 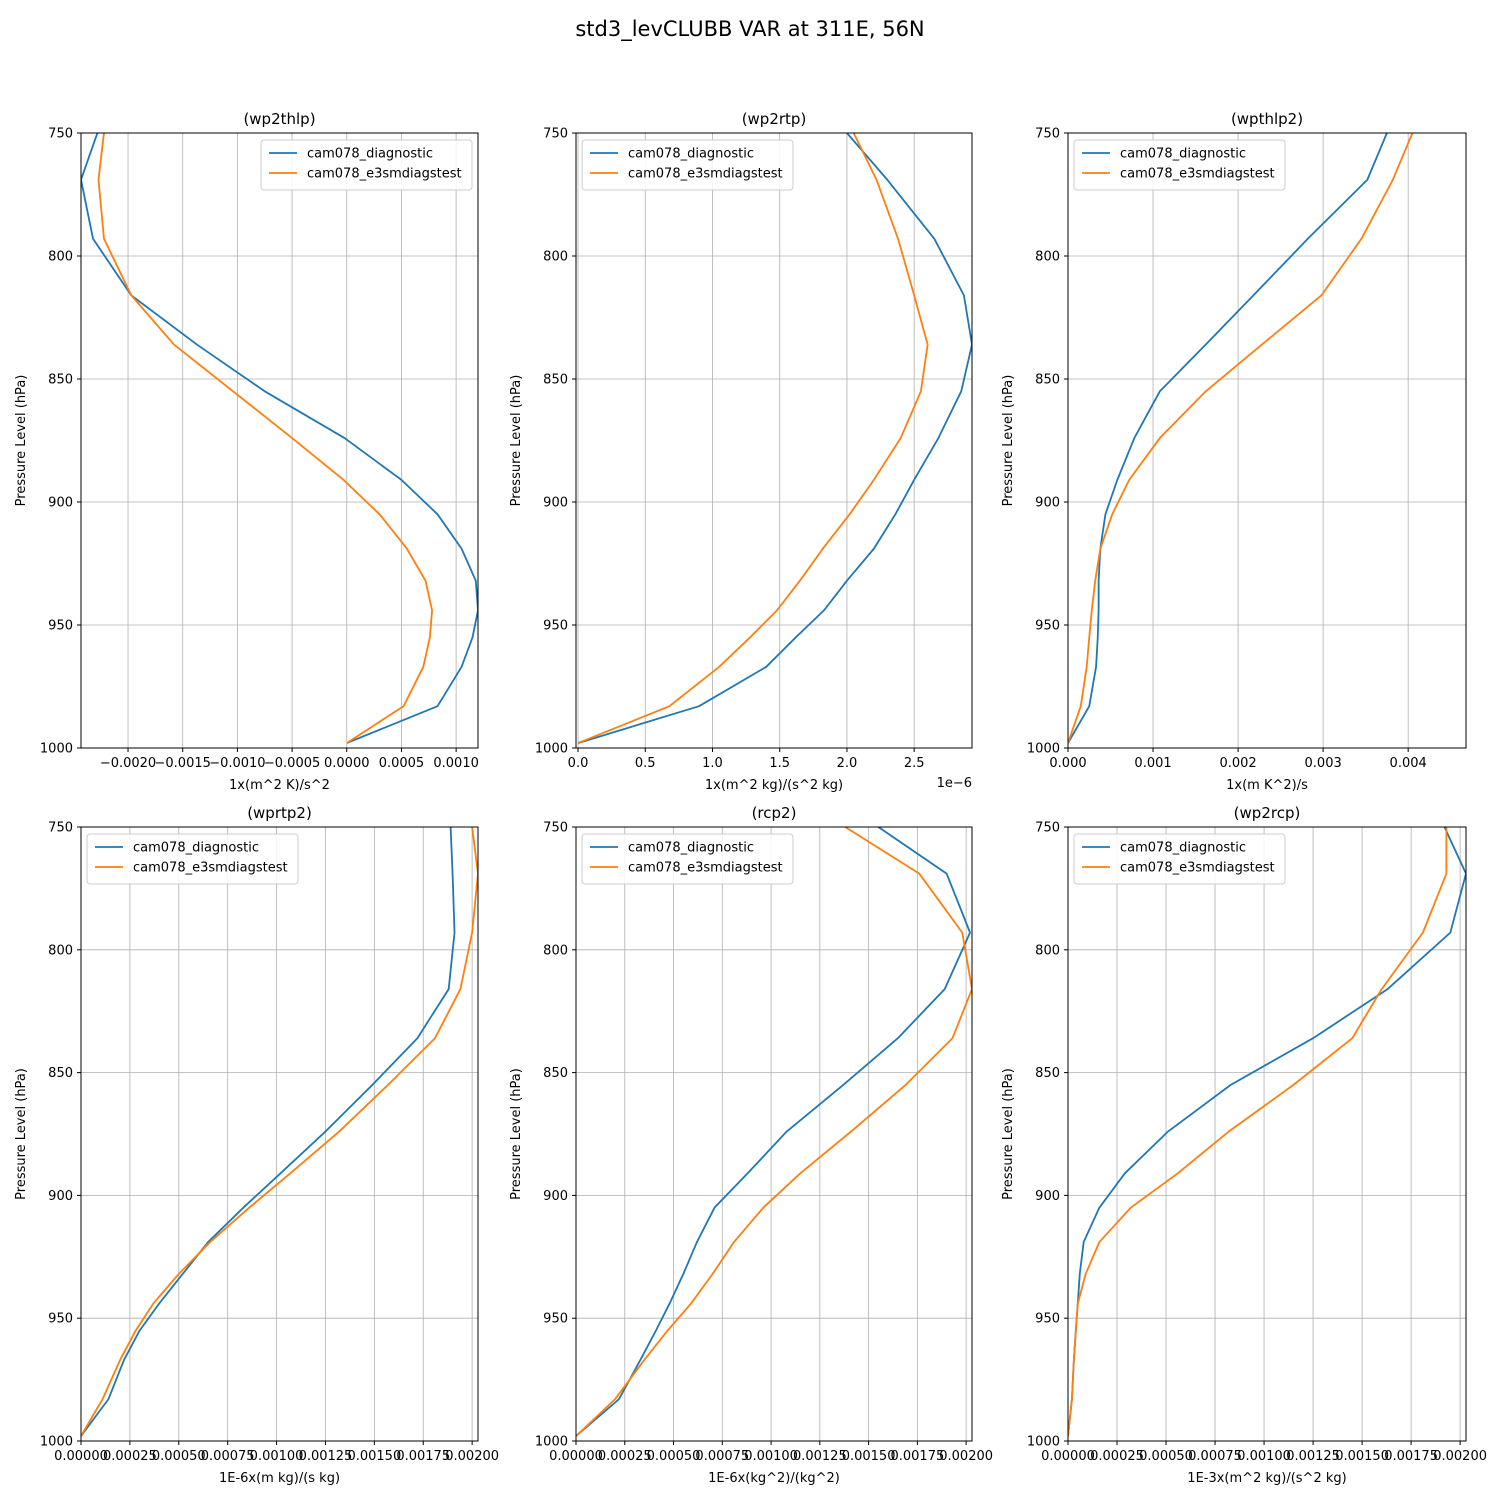 What do you see at coordinates (847, 763) in the screenshot?
I see `x-tick-label: 2.0` at bounding box center [847, 763].